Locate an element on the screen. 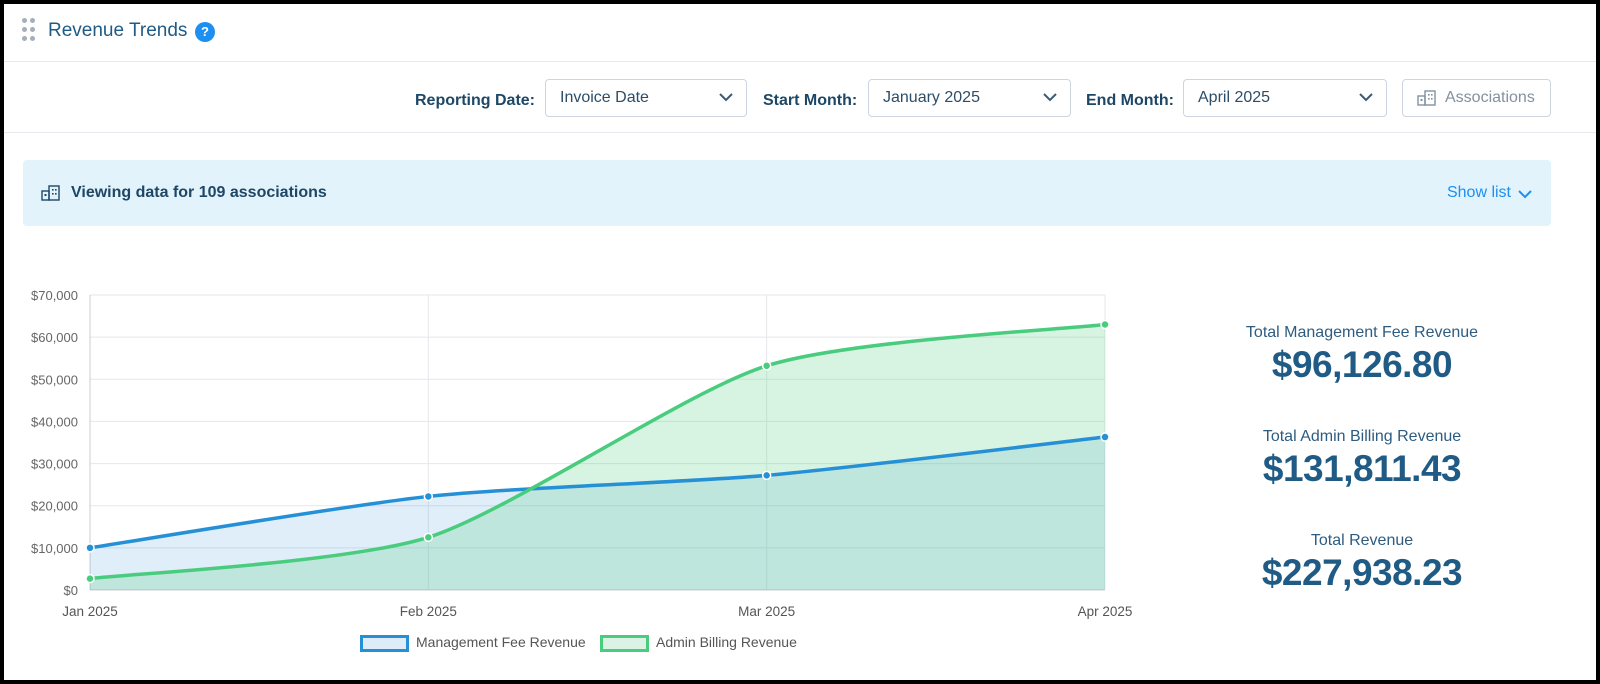  total-label: Total Management Fee Revenue is located at coordinates (1362, 332).